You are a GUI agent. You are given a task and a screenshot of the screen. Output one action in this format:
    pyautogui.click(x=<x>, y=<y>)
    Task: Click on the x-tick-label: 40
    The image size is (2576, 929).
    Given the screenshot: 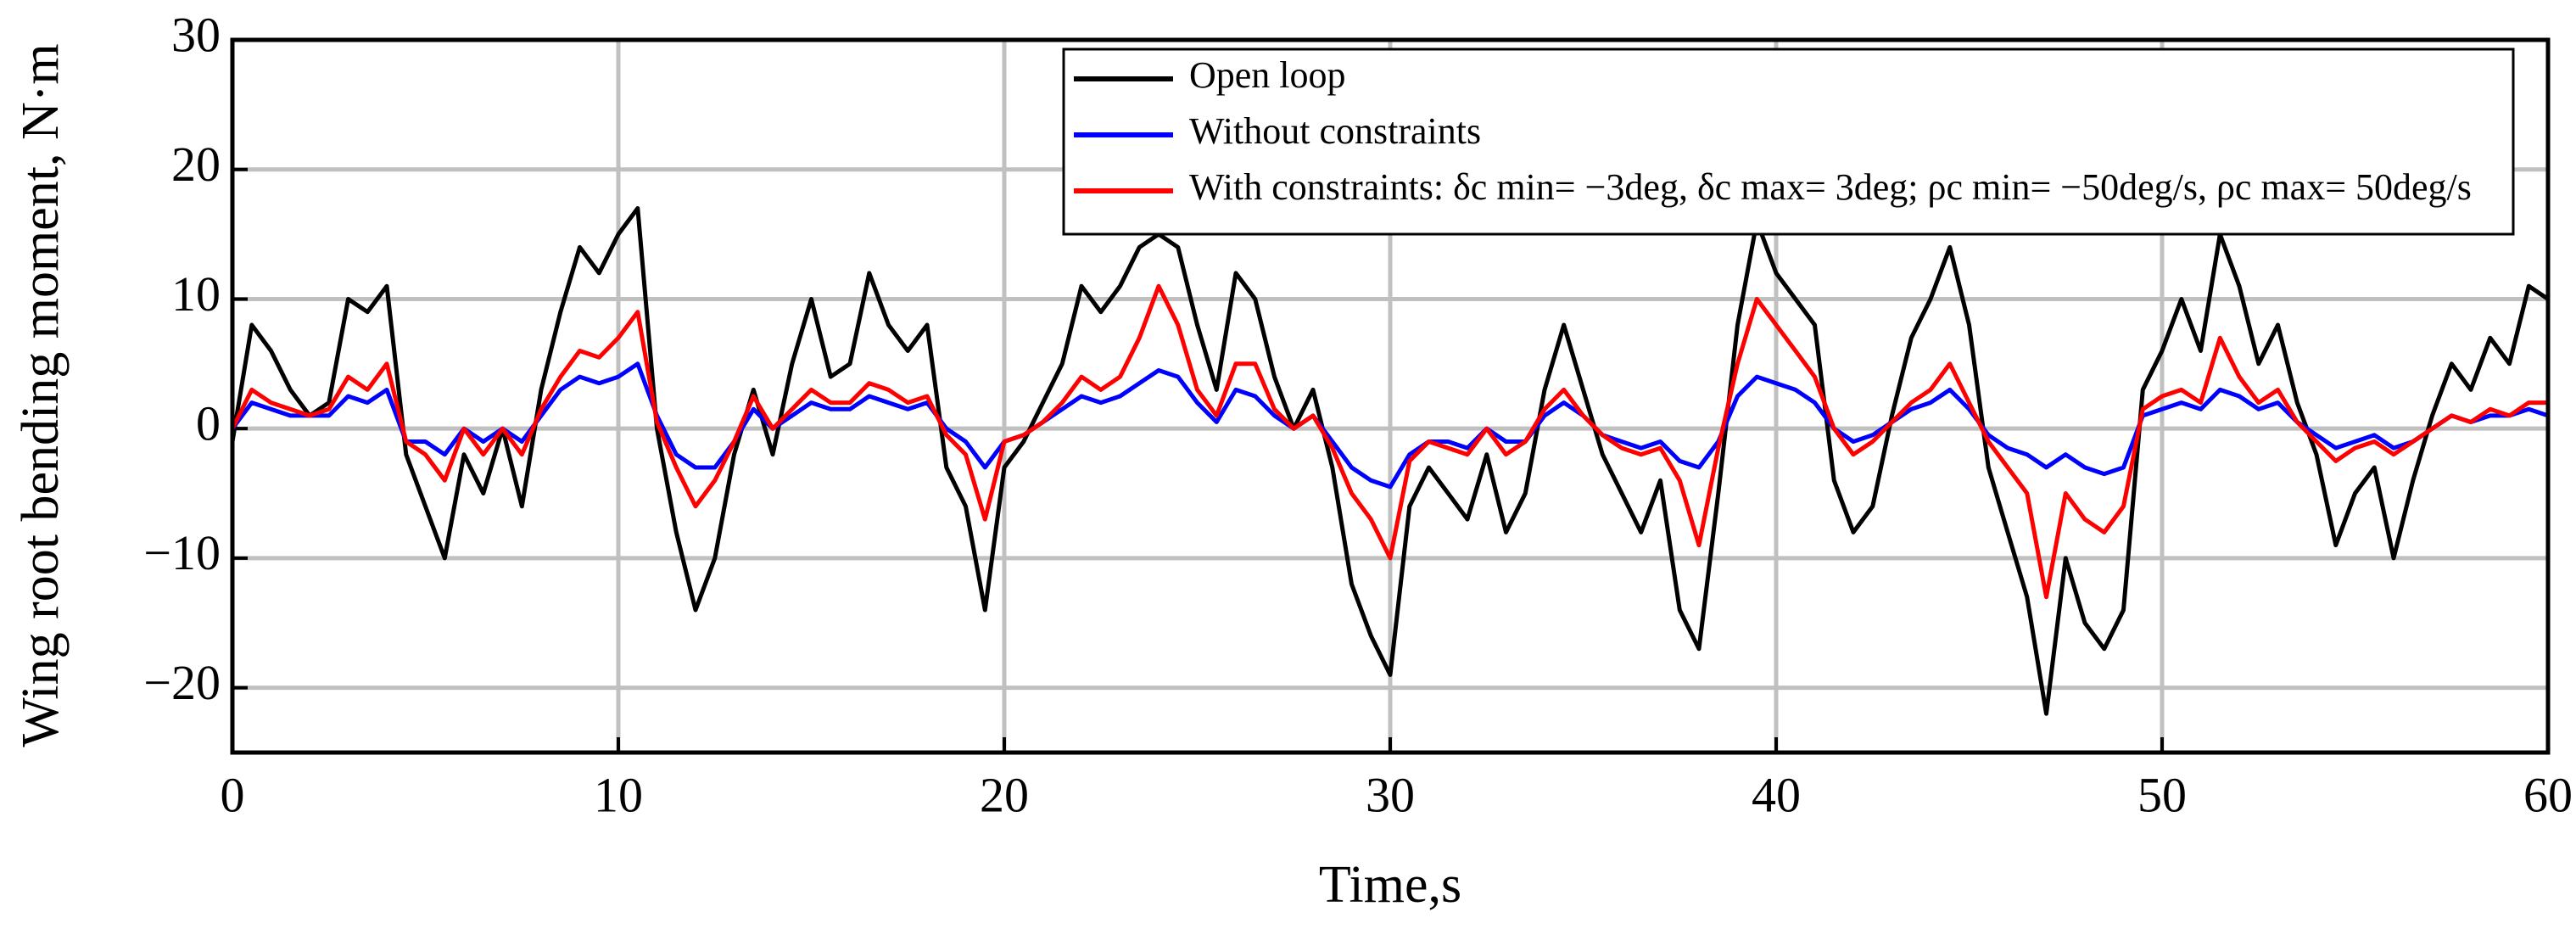 What is the action you would take?
    pyautogui.click(x=1776, y=795)
    